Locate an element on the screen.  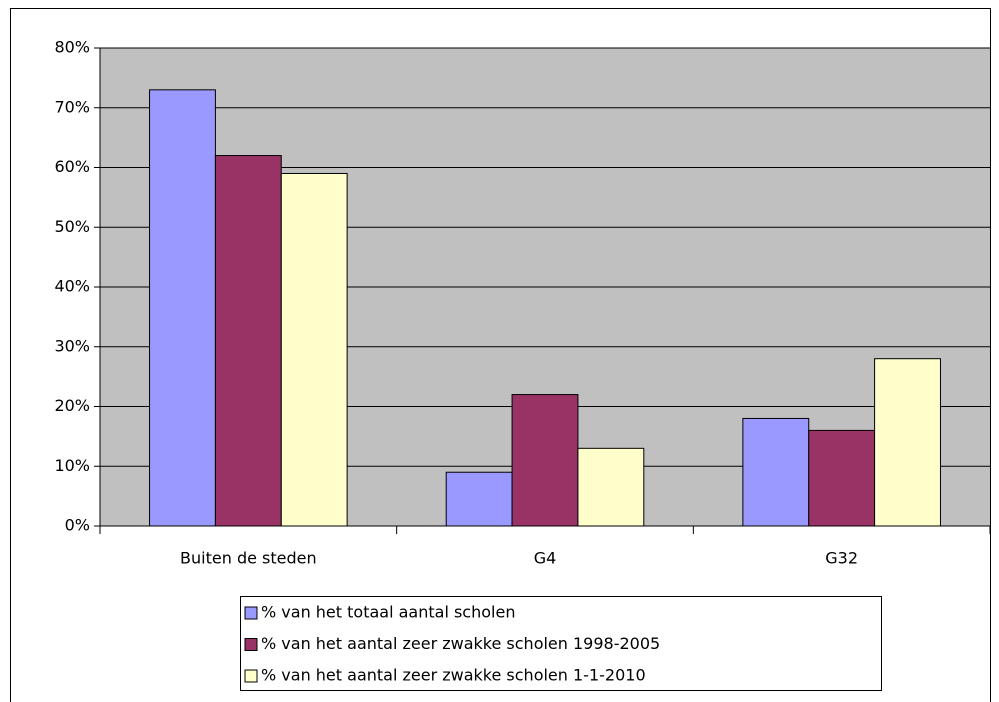
y-tick-label: 0% is located at coordinates (77, 525).